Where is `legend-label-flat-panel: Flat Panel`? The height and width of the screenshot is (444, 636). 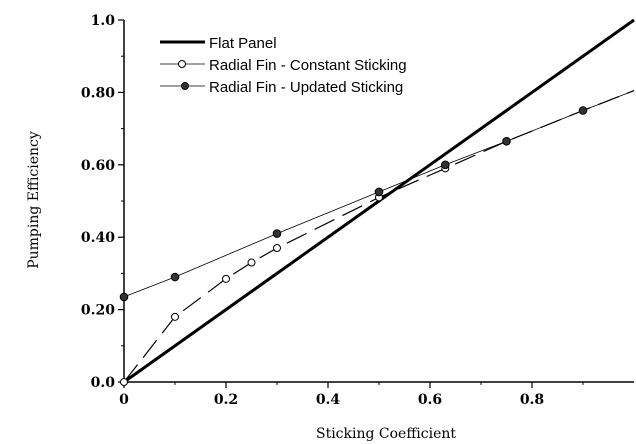 legend-label-flat-panel: Flat Panel is located at coordinates (243, 43).